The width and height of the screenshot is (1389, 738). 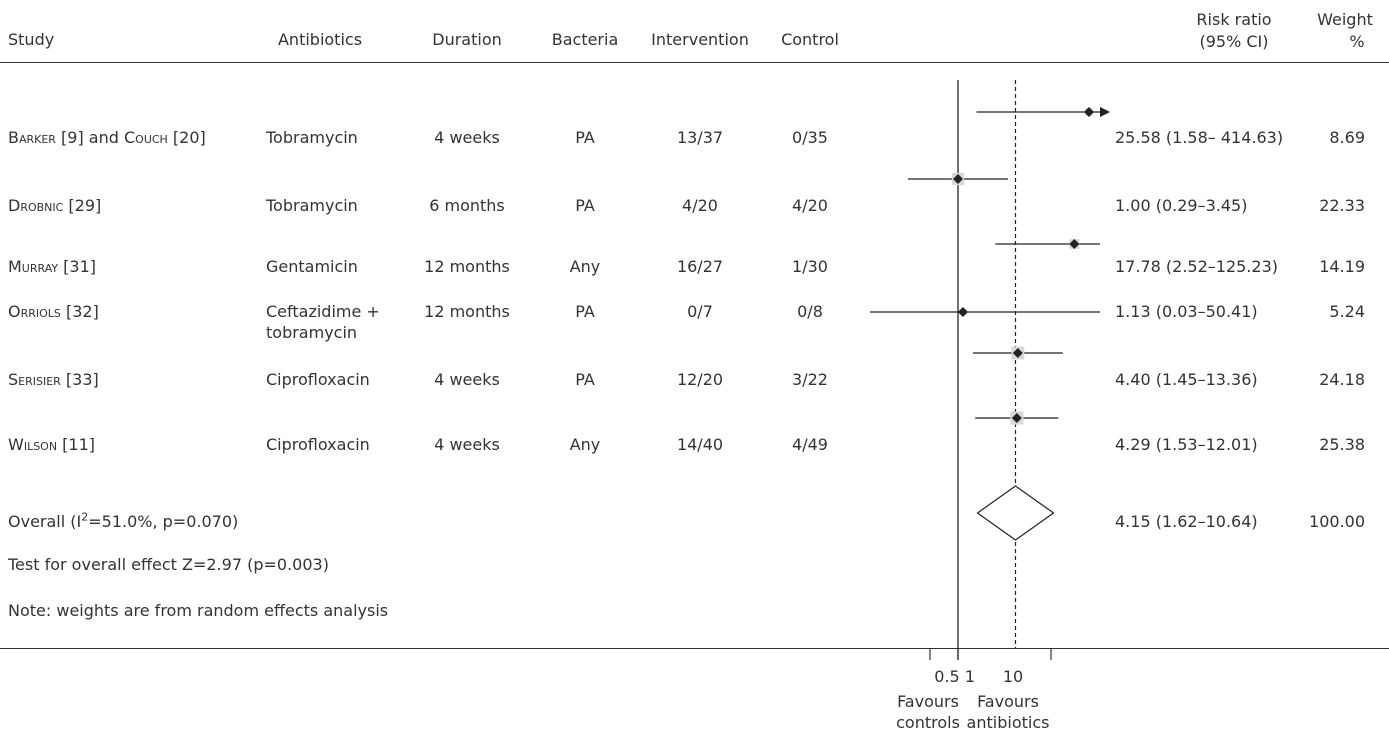 What do you see at coordinates (52, 266) in the screenshot?
I see `study-name: Murray [31]` at bounding box center [52, 266].